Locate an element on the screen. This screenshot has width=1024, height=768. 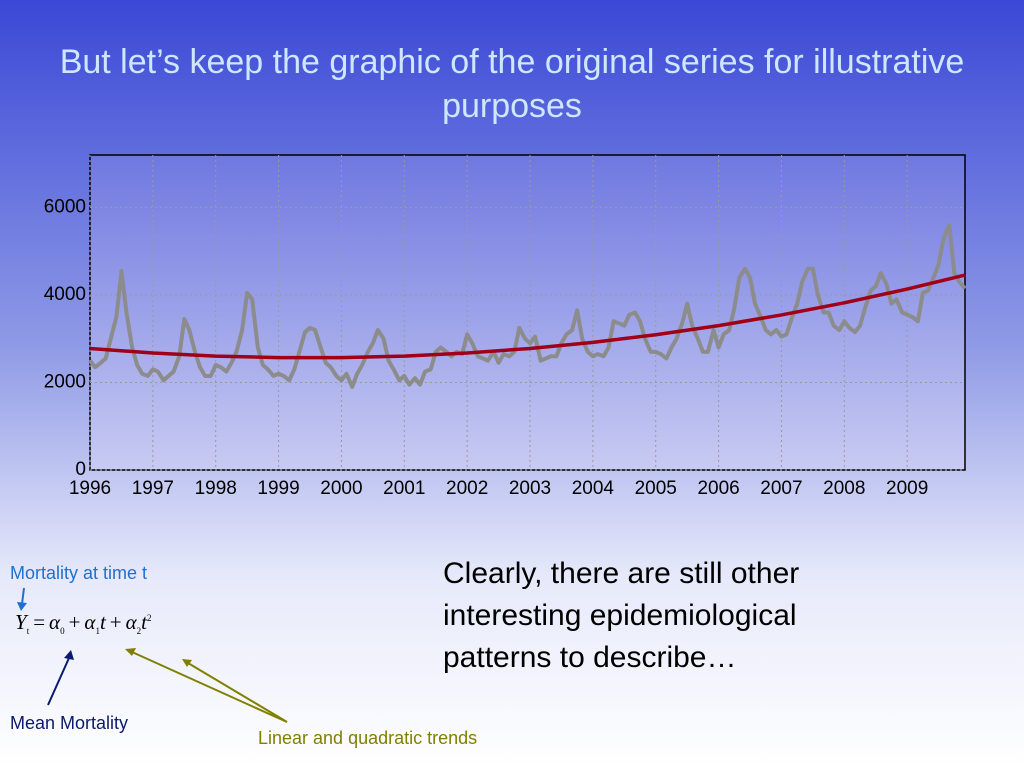
x-tick-label: 2006 is located at coordinates (718, 488).